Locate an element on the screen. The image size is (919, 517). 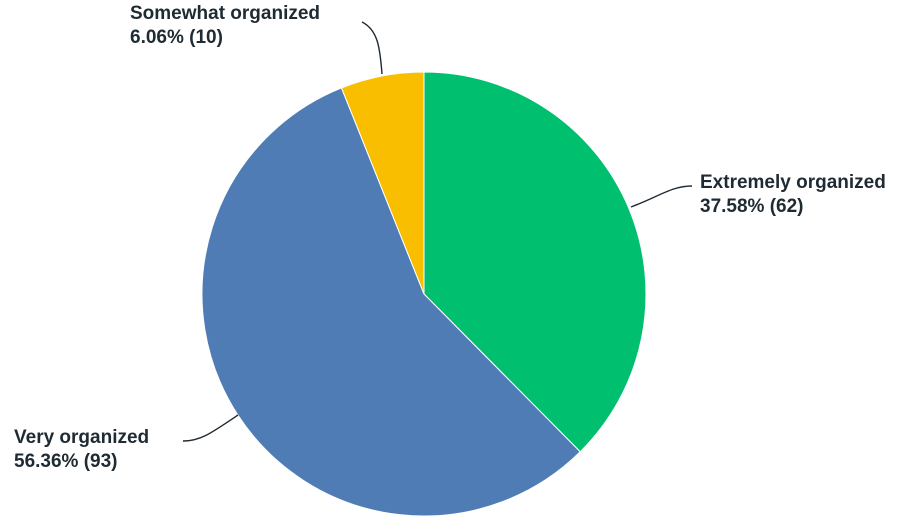
leader-line-extremely-organized is located at coordinates (661, 196).